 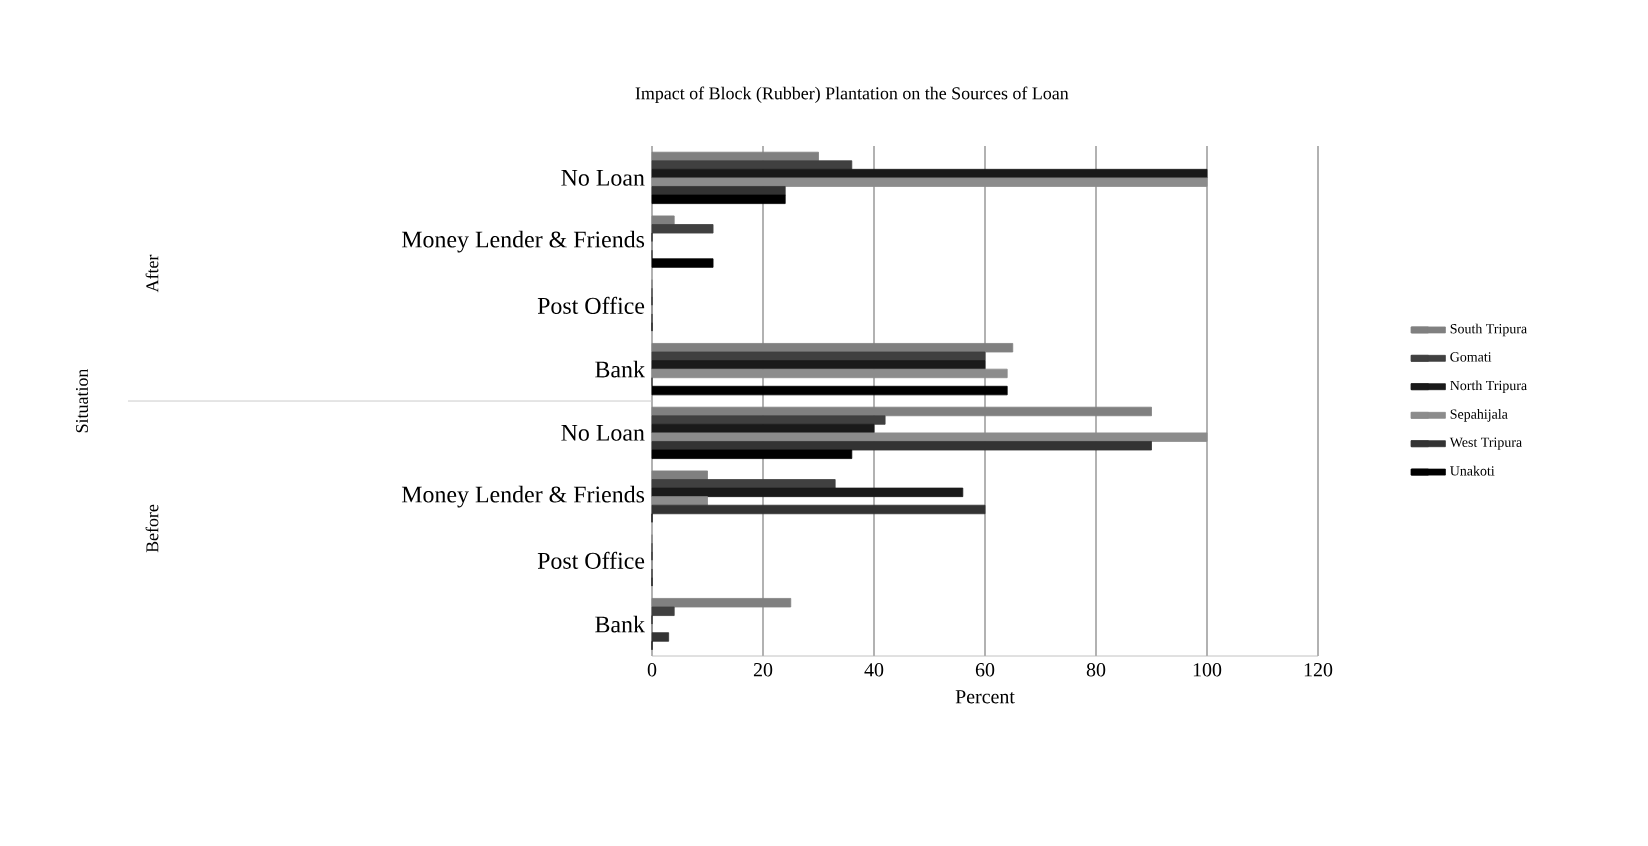 What do you see at coordinates (763, 670) in the screenshot?
I see `x-tick-label: 20` at bounding box center [763, 670].